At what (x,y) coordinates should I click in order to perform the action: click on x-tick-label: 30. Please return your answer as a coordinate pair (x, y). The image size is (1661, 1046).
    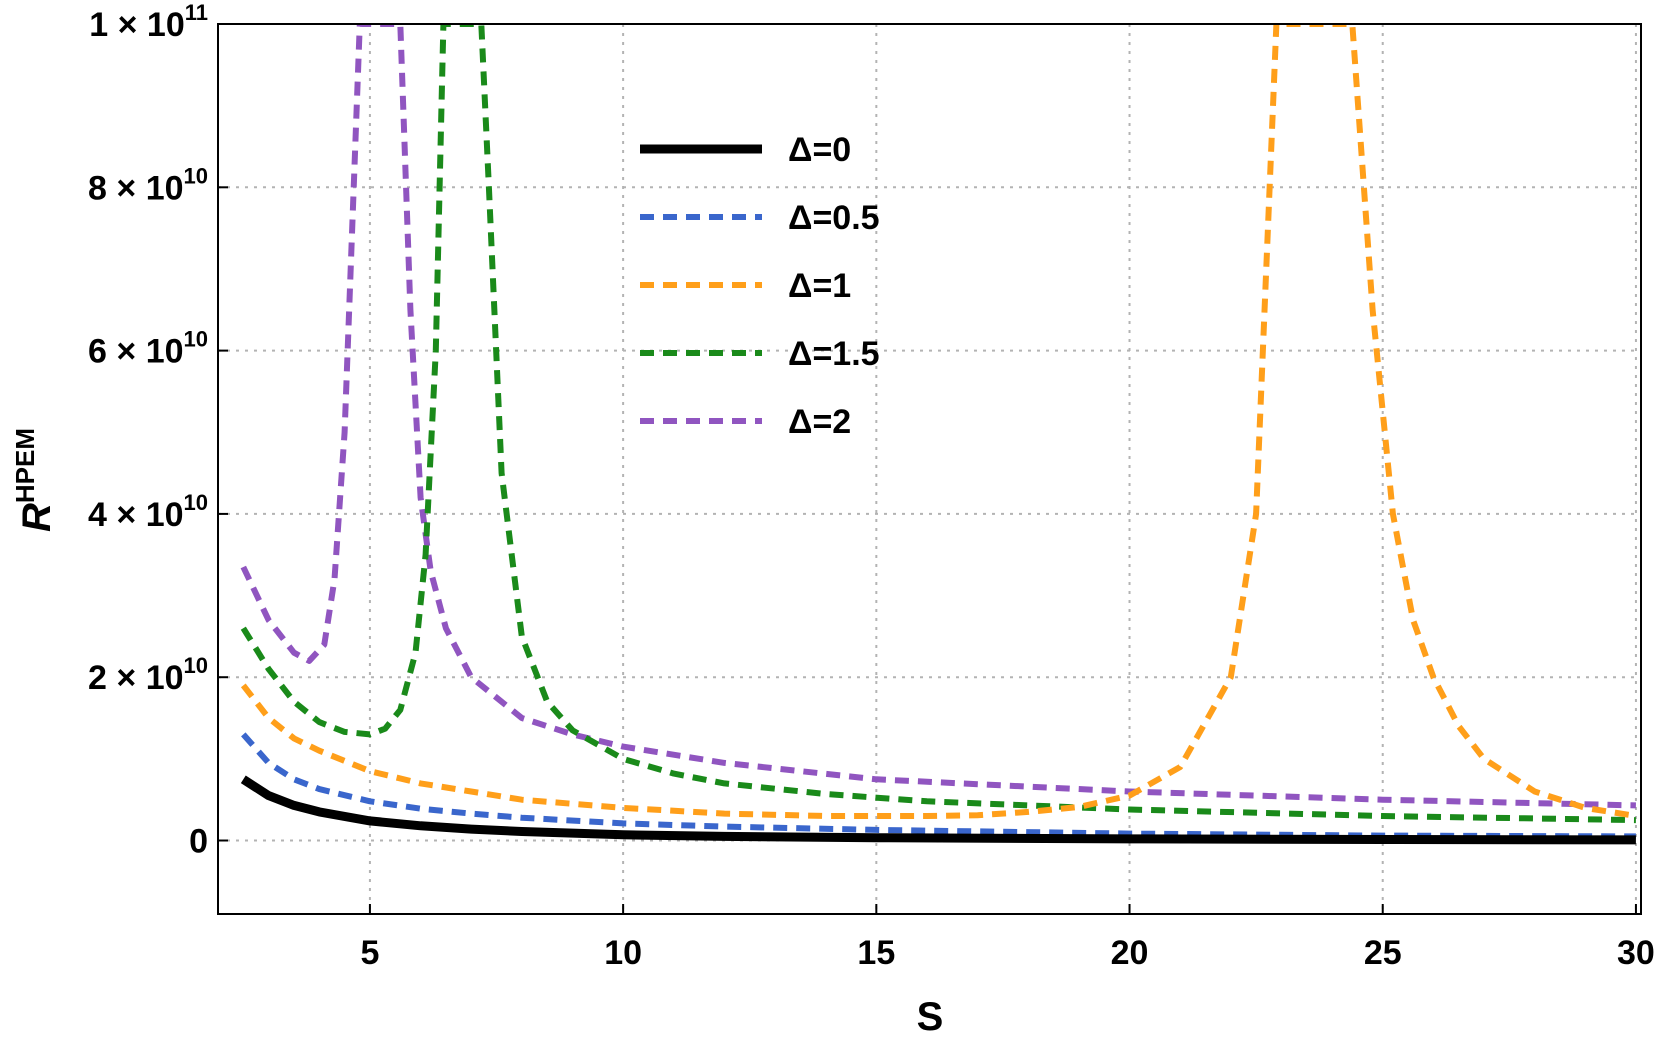
    Looking at the image, I should click on (1636, 953).